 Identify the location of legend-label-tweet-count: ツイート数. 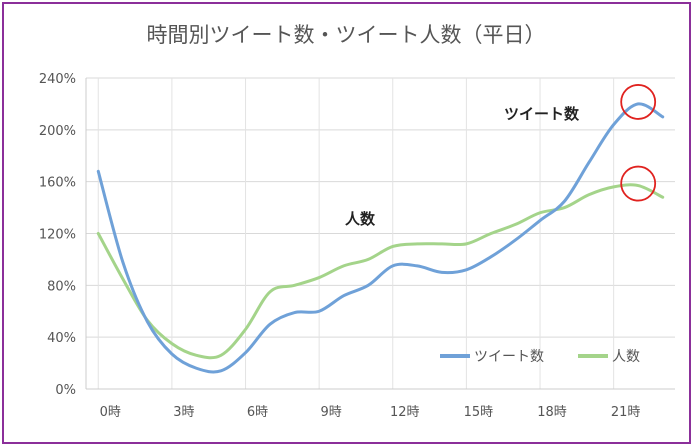
(509, 357).